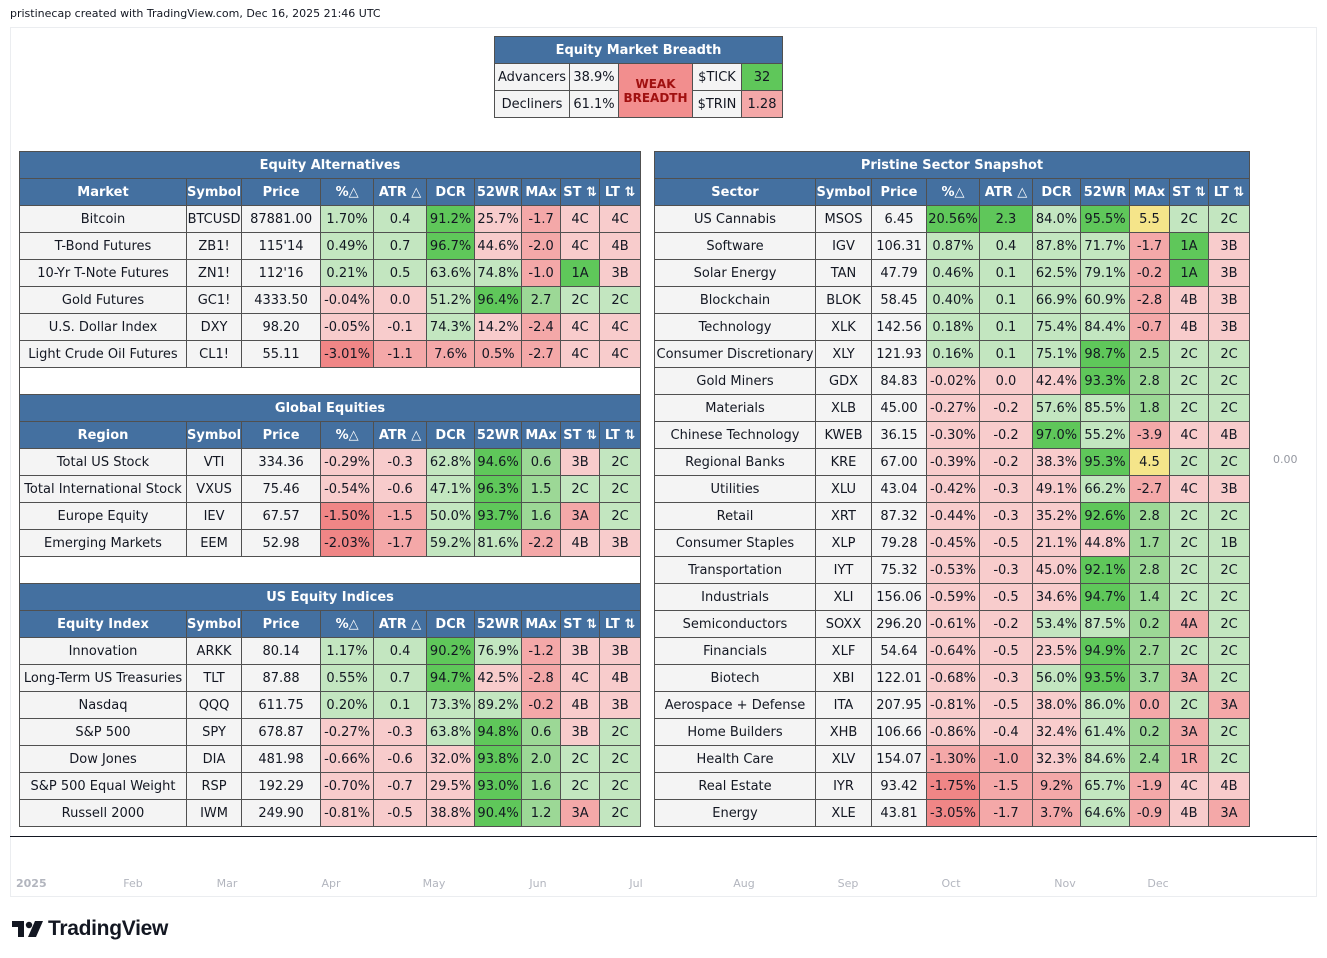 The height and width of the screenshot is (958, 1327). What do you see at coordinates (843, 705) in the screenshot?
I see `table-cell: ITA` at bounding box center [843, 705].